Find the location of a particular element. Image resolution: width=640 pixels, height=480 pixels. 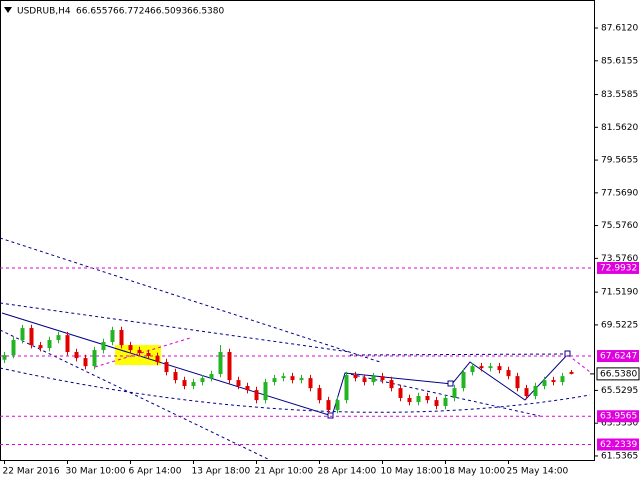

dropdown-arrow is located at coordinates (8, 10).